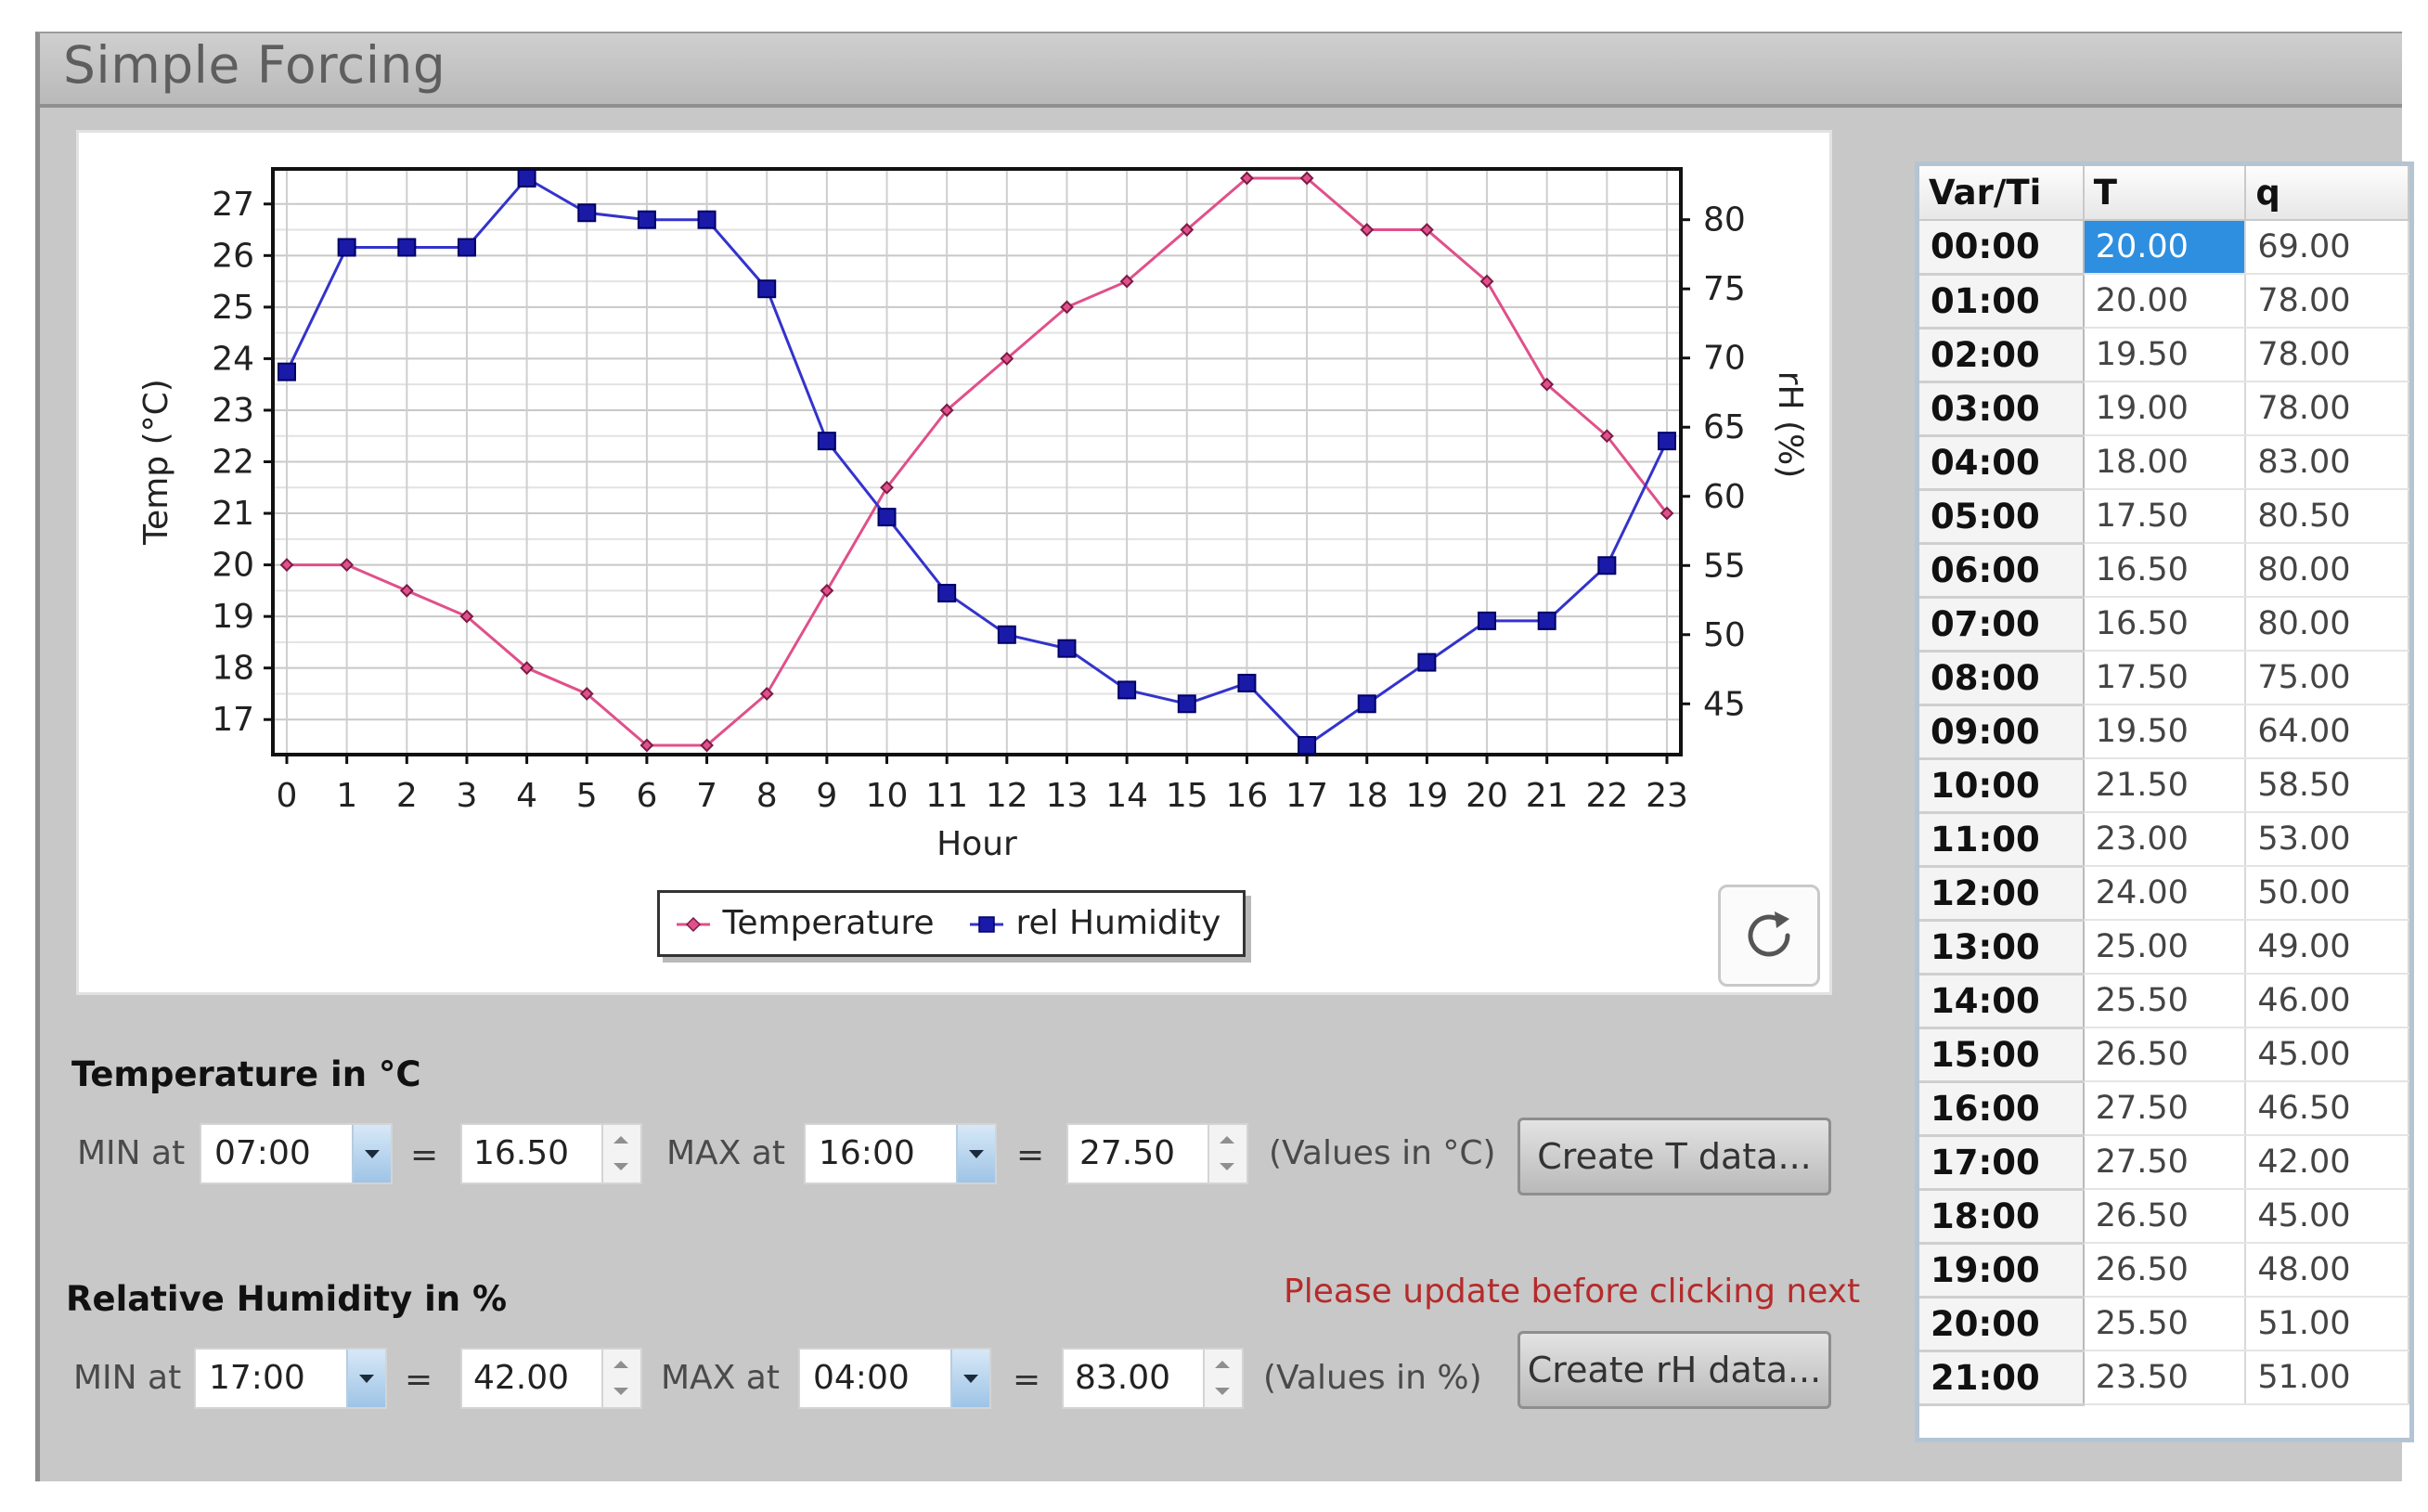 The image size is (2428, 1512). I want to click on time-cell: 19:00, so click(2002, 1271).